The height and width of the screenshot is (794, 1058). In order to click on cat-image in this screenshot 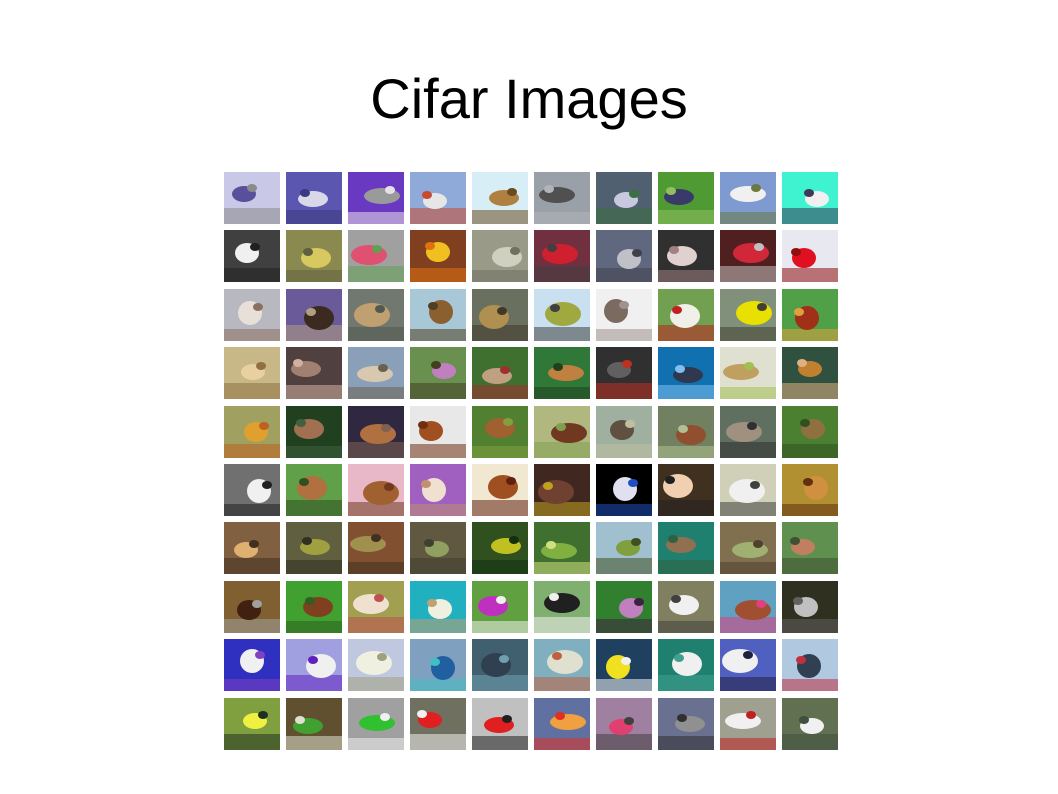, I will do `click(748, 373)`.